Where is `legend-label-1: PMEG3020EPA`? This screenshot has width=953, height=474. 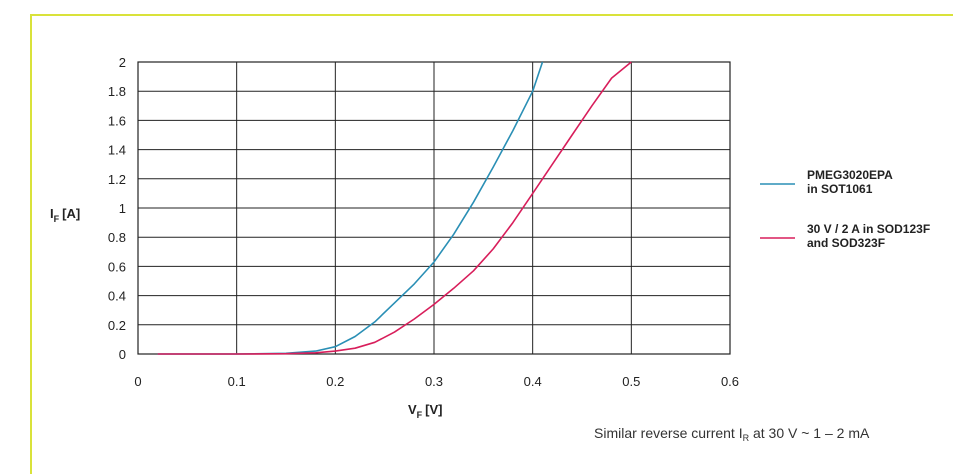
legend-label-1: PMEG3020EPA is located at coordinates (850, 175).